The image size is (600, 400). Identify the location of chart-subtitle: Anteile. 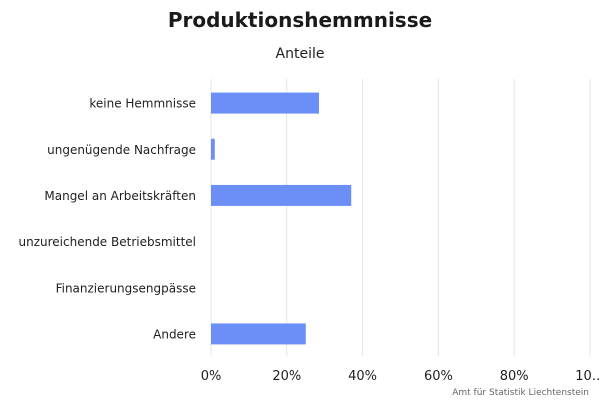
(300, 54).